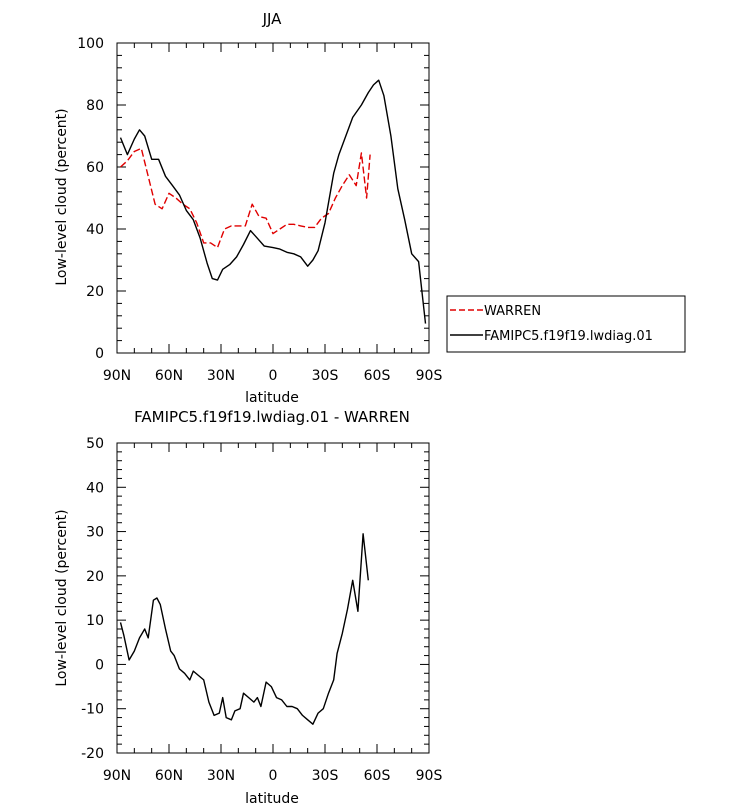  I want to click on legend: WARREN FAMIPC5.f19f19.lwdiag.01, so click(566, 324).